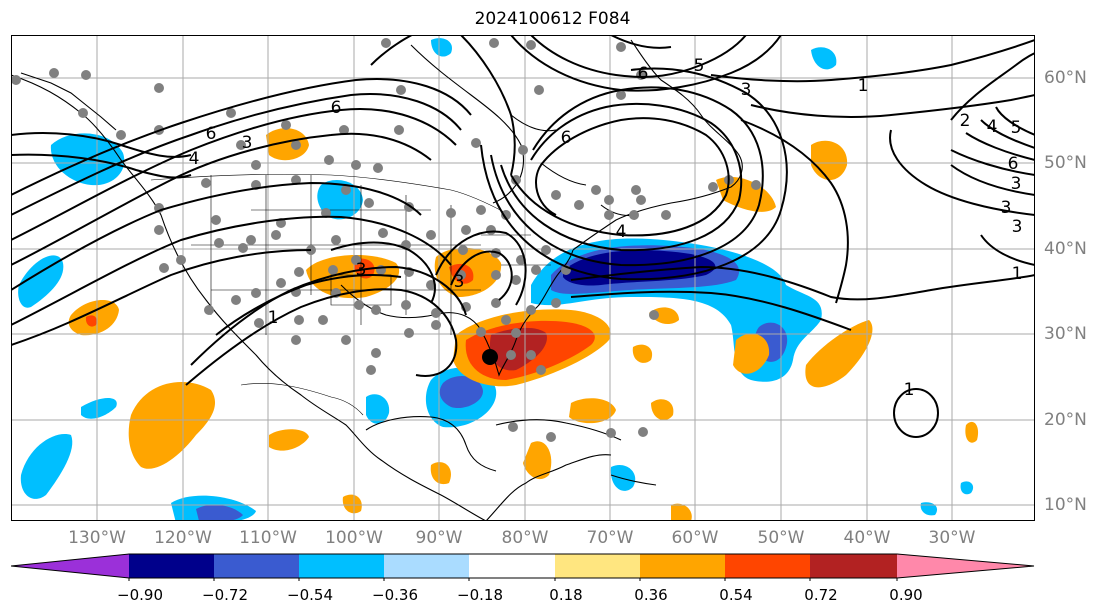 Image resolution: width=1105 pixels, height=615 pixels. What do you see at coordinates (1065, 249) in the screenshot?
I see `latitude-label: 40°N` at bounding box center [1065, 249].